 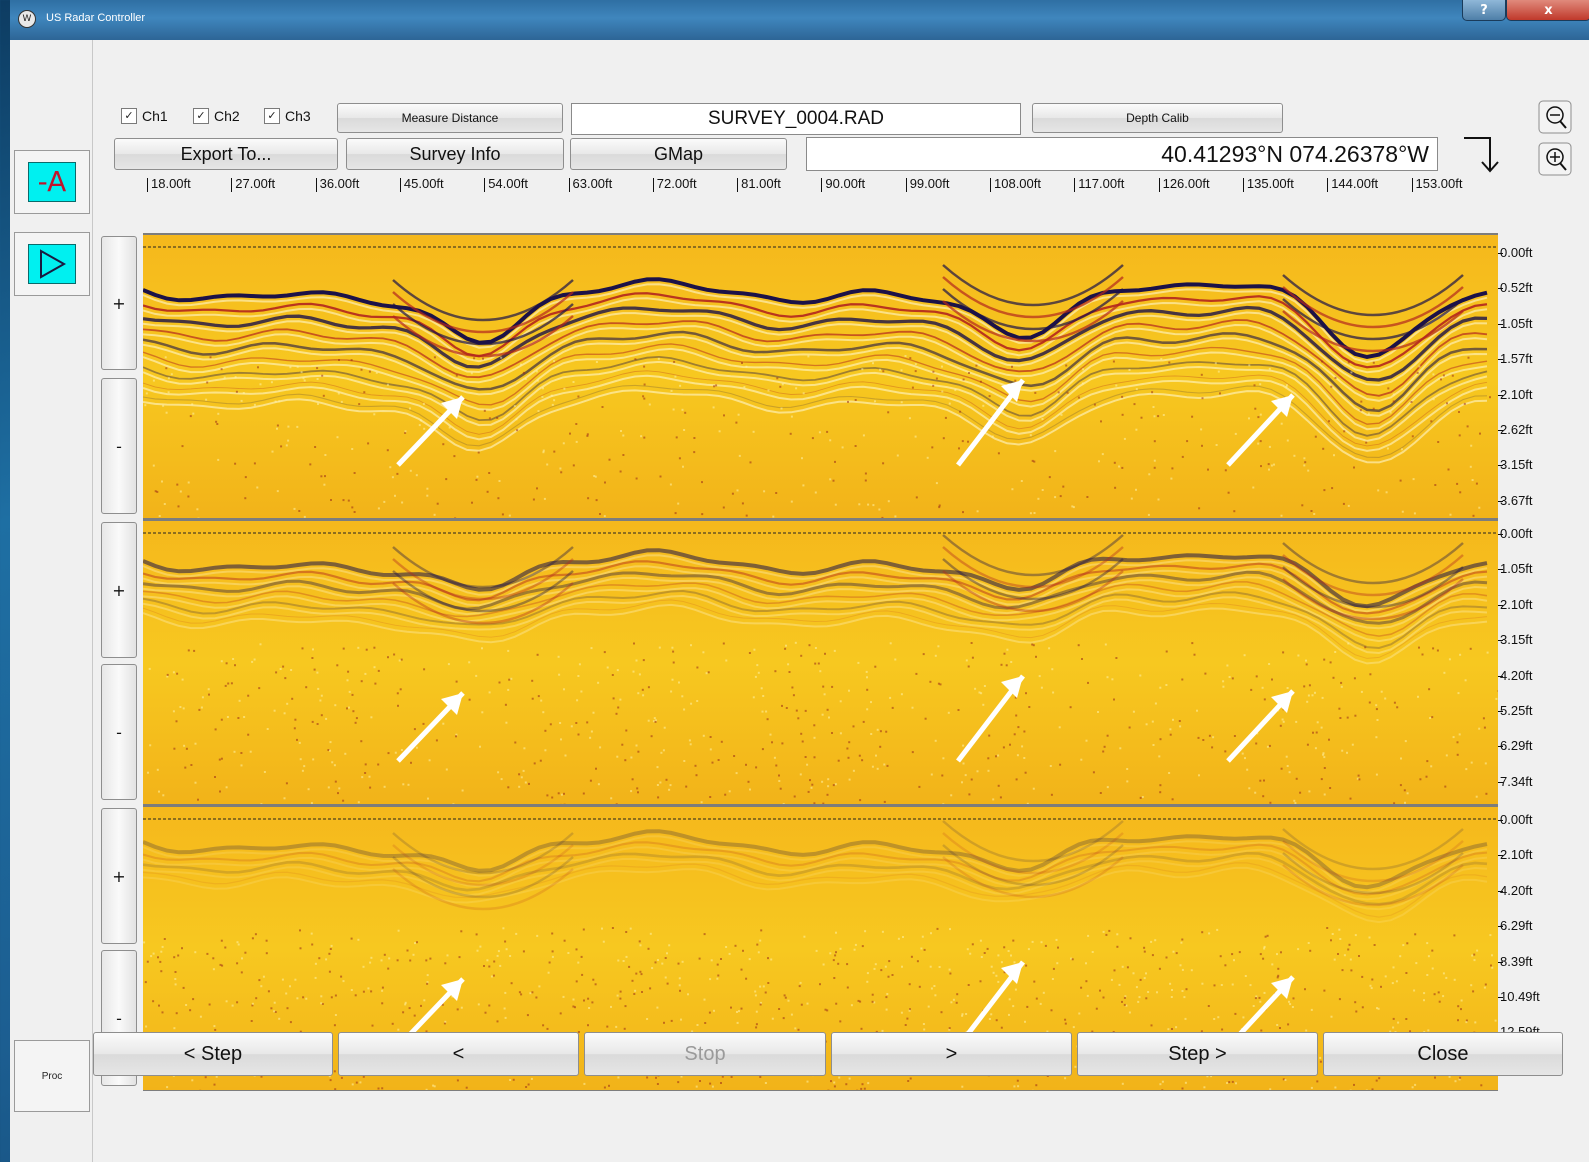 What do you see at coordinates (590, 184) in the screenshot?
I see `distance-tick-label: 63.00ft` at bounding box center [590, 184].